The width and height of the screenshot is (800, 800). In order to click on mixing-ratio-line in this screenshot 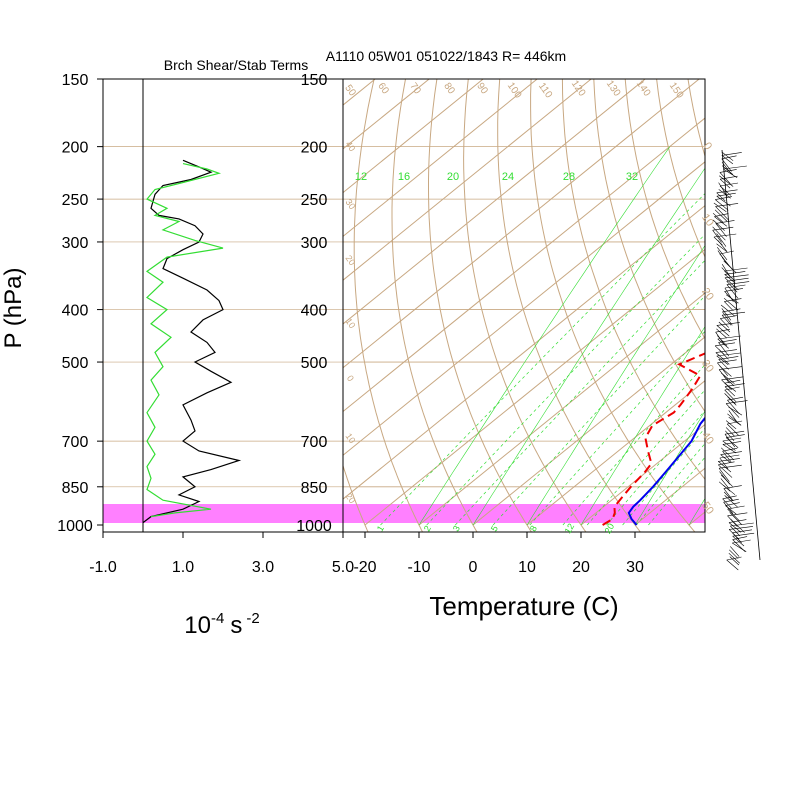, I will do `click(633, 445)`.